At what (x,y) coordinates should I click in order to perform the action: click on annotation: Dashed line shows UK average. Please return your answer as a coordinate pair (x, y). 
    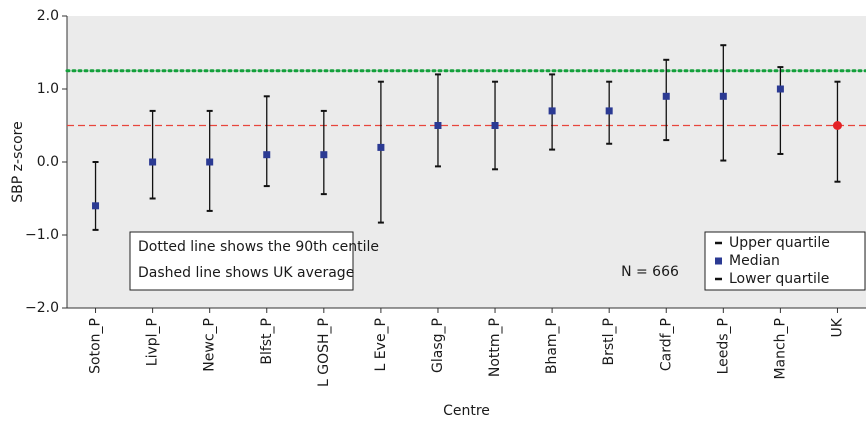
    Looking at the image, I should click on (246, 273).